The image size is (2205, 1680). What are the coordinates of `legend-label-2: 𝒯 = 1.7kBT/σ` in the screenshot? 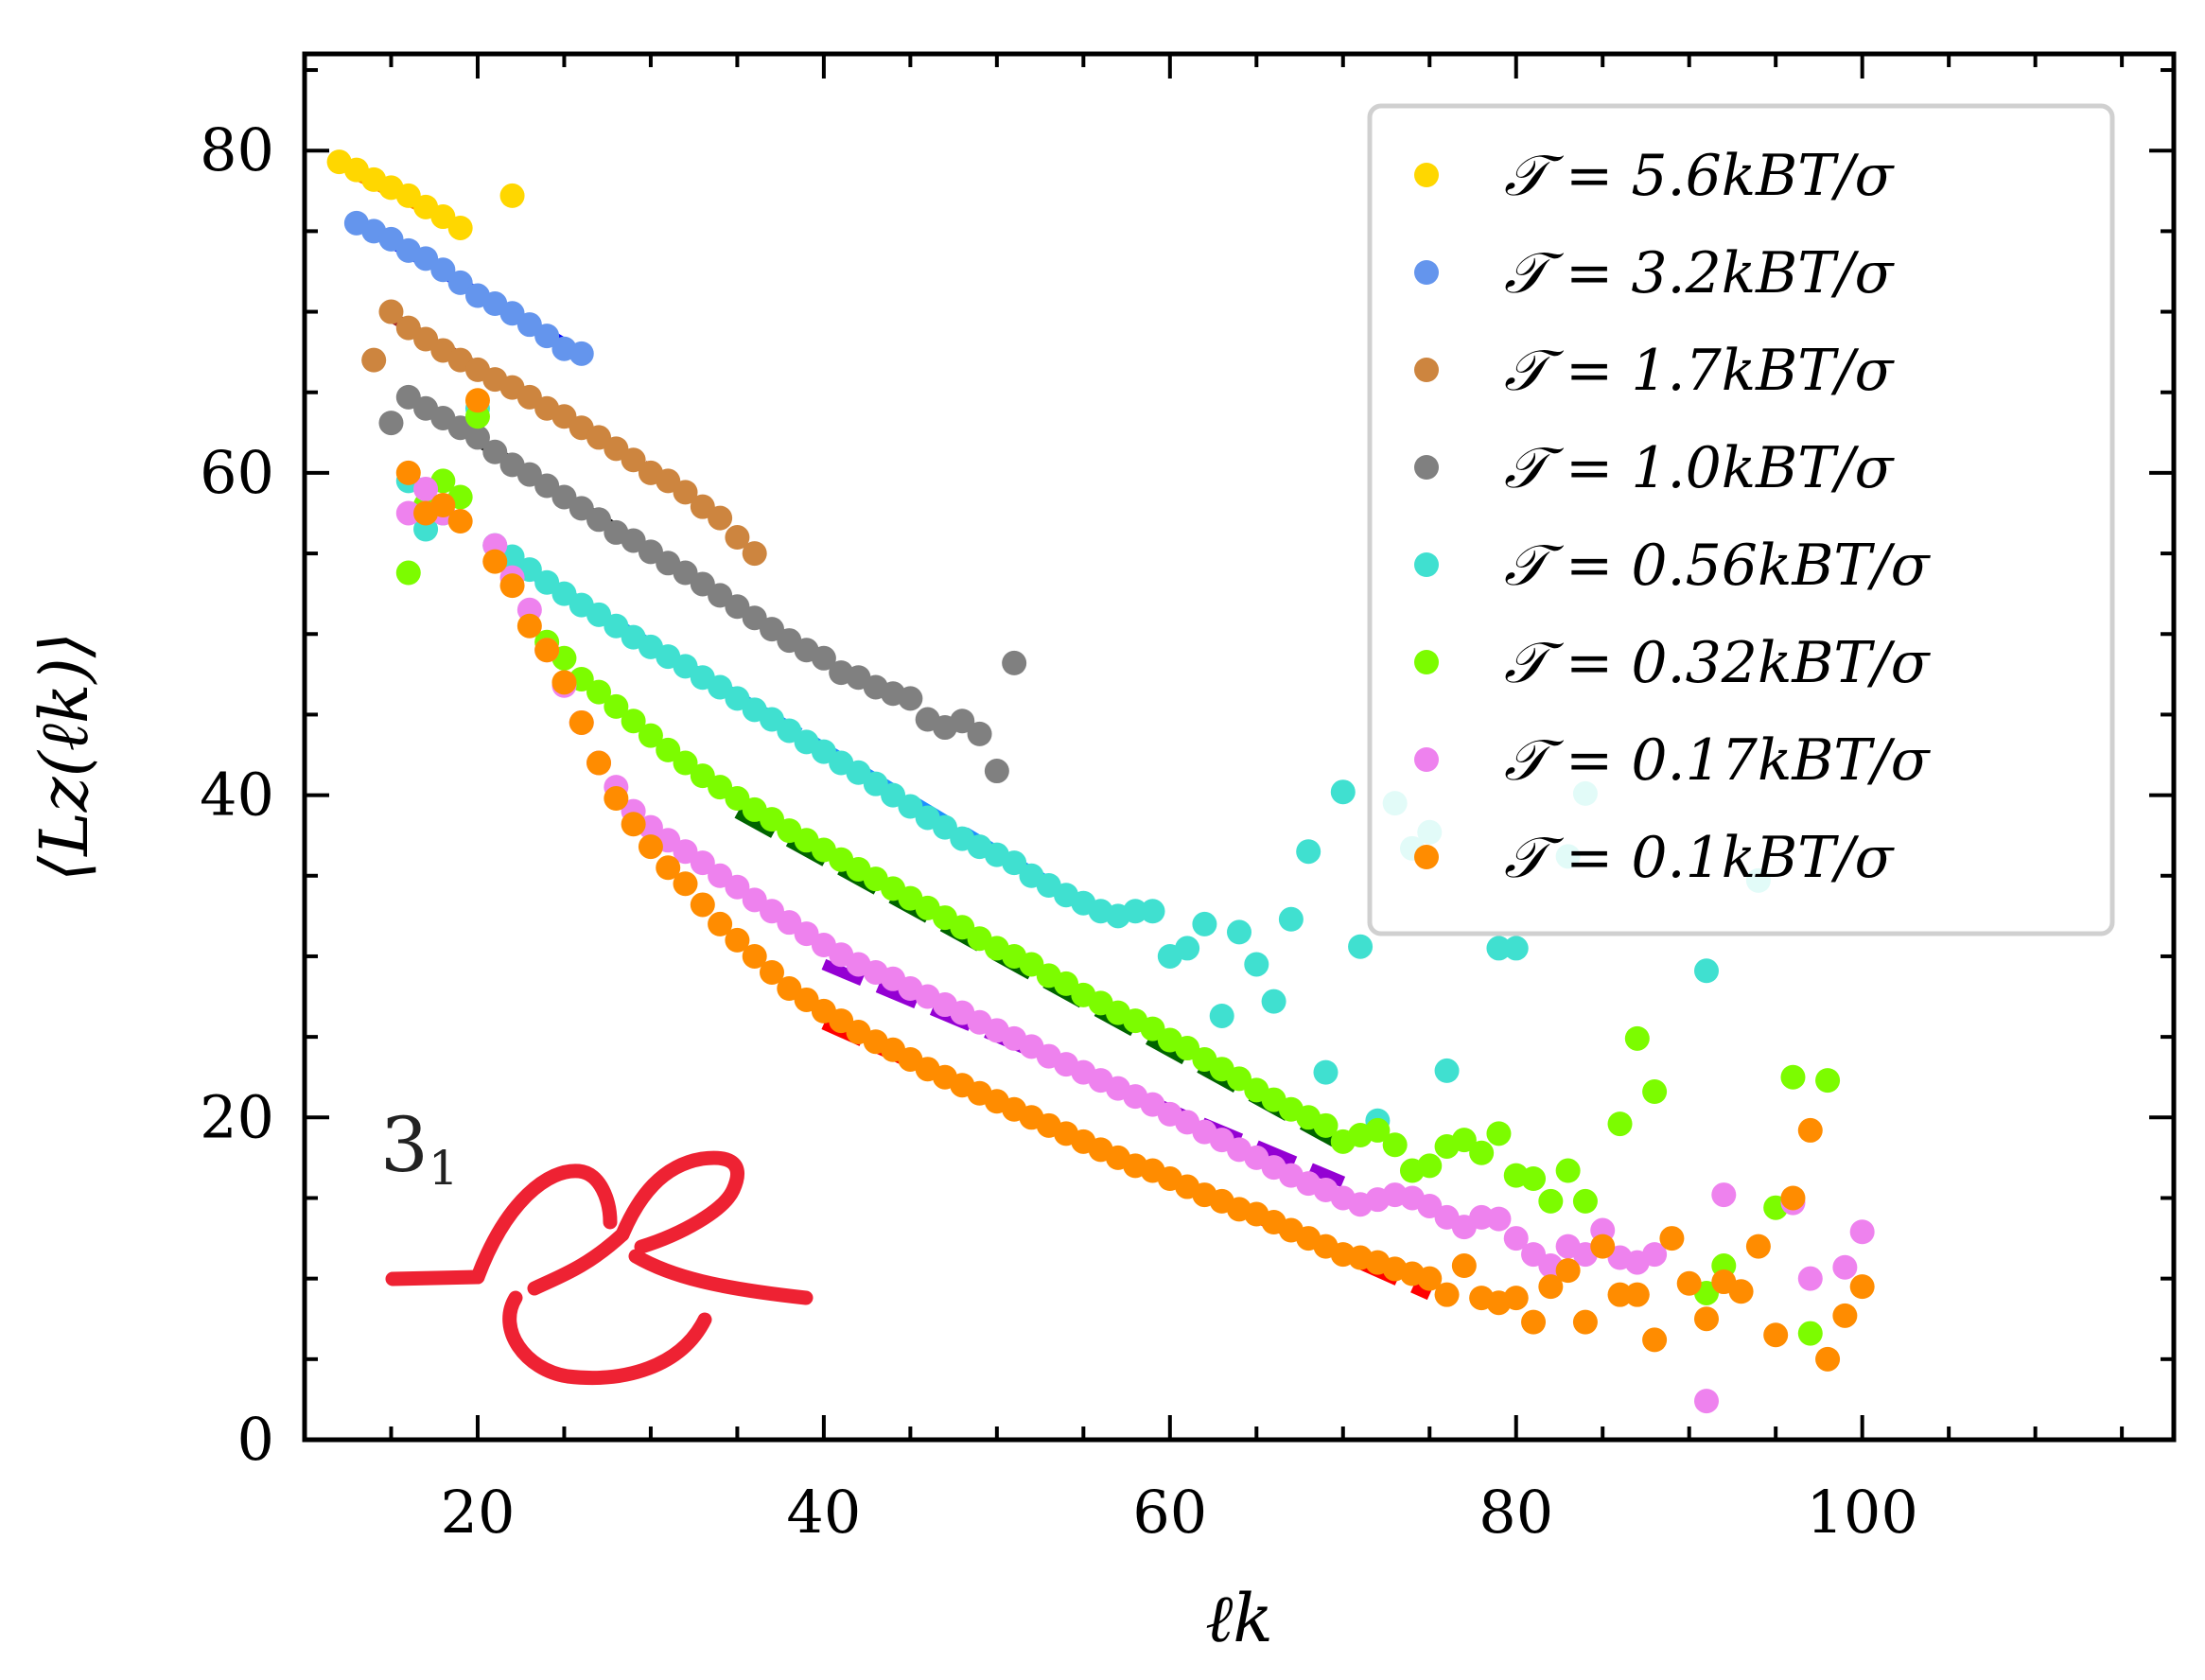 It's located at (1699, 371).